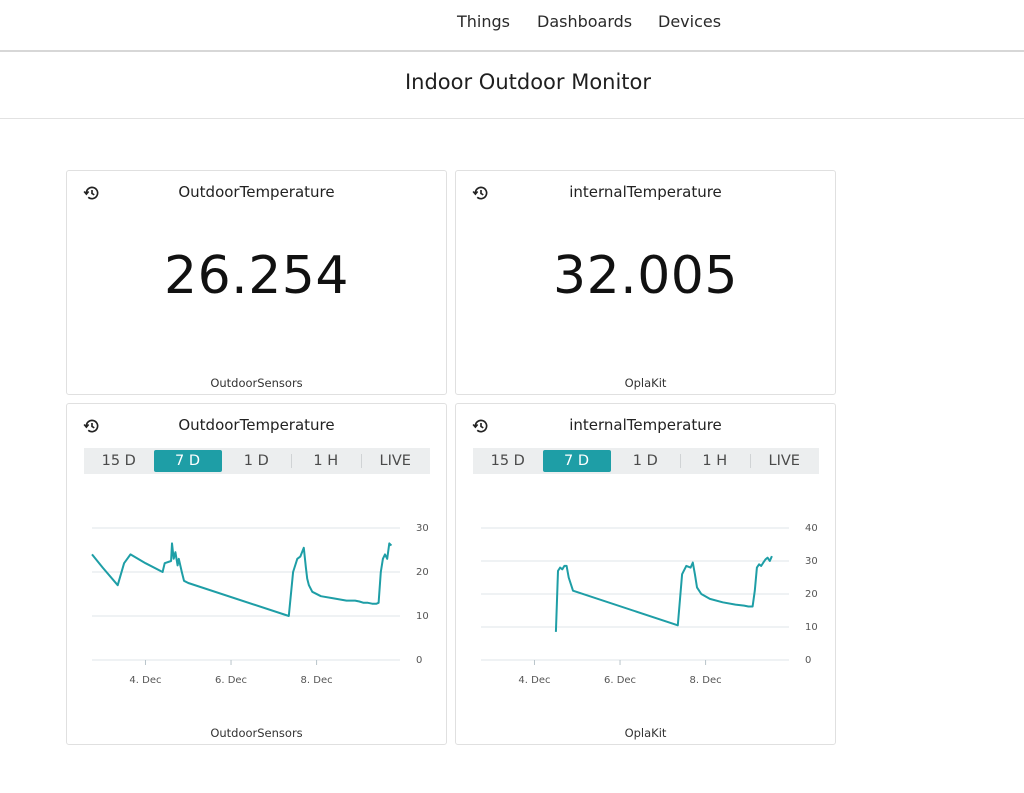  Describe the element at coordinates (585, 21) in the screenshot. I see `nav-dashboards: Dashboards` at that location.